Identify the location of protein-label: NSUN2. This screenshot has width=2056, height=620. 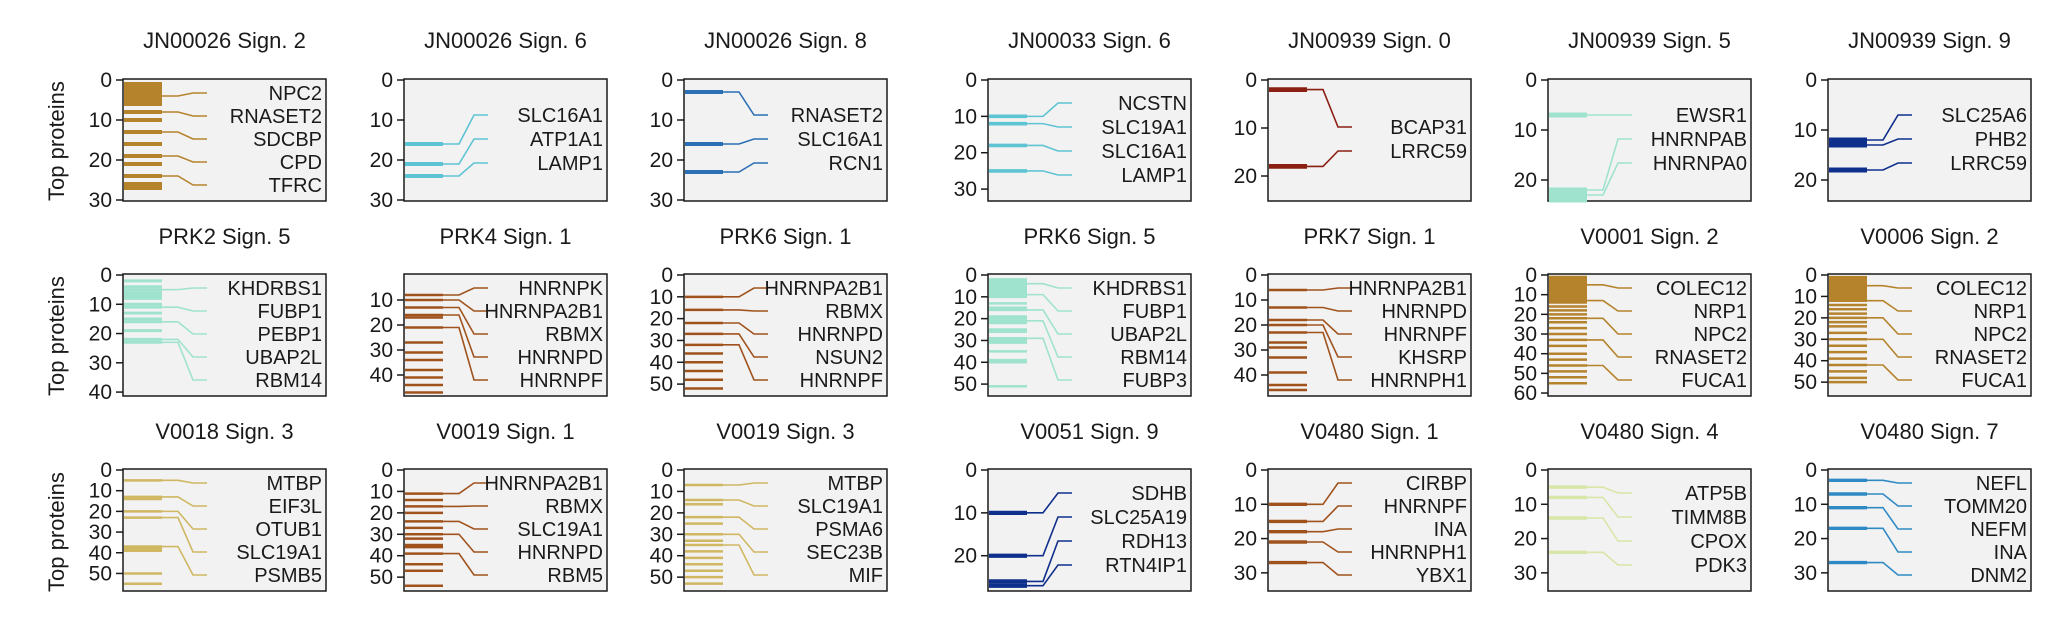
(849, 358).